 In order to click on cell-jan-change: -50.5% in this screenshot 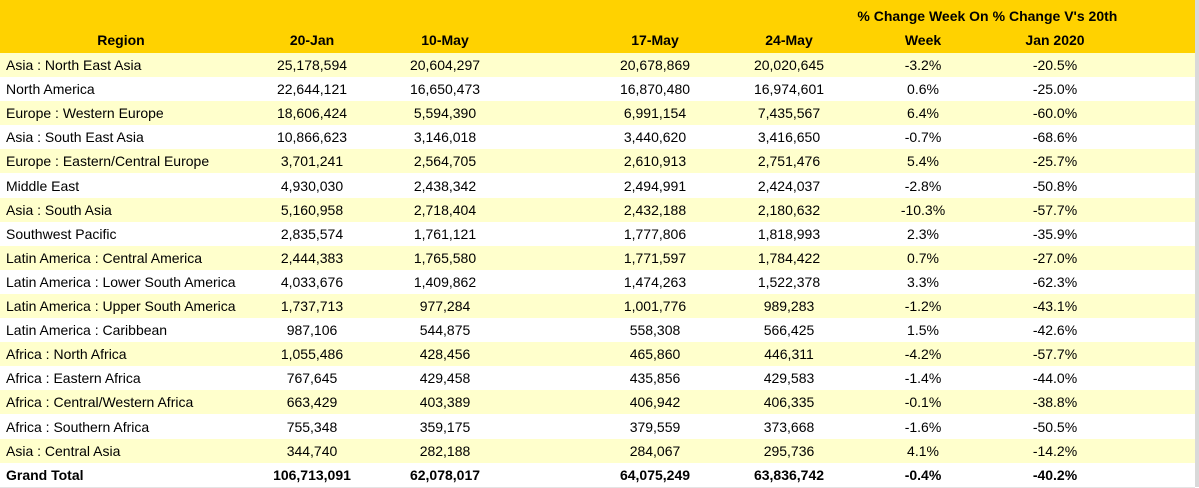, I will do `click(1055, 426)`.